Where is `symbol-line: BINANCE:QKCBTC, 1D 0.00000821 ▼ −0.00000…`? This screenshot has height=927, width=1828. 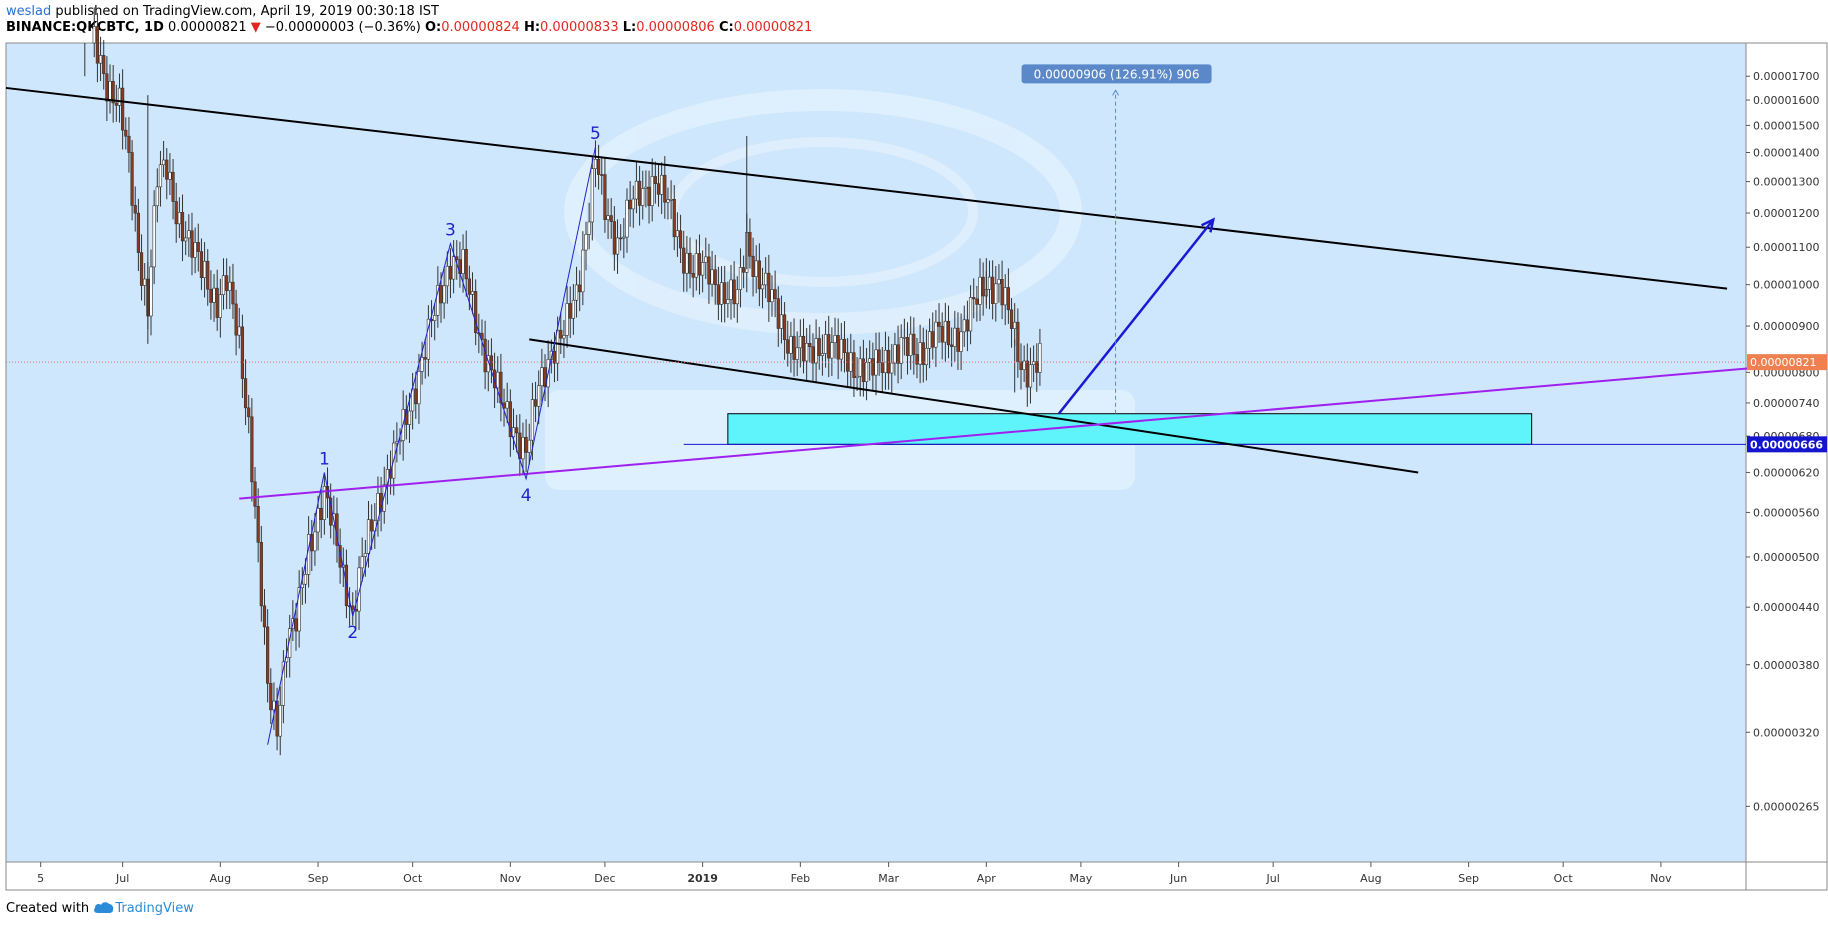 symbol-line: BINANCE:QKCBTC, 1D 0.00000821 ▼ −0.00000… is located at coordinates (409, 28).